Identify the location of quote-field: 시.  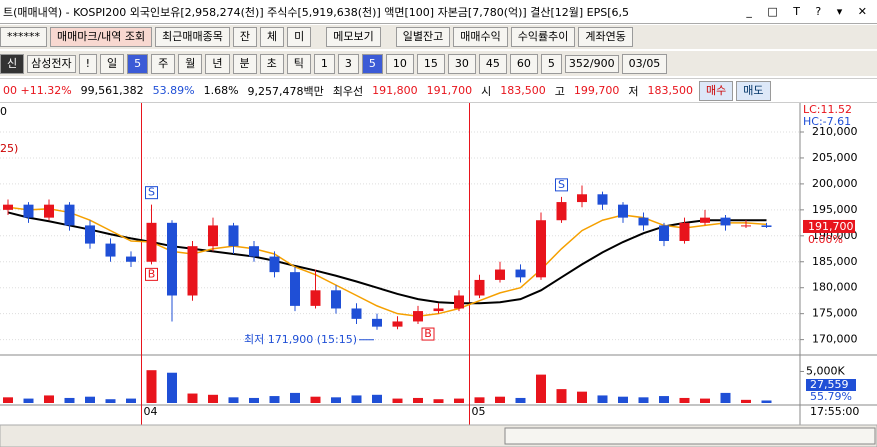
(486, 91).